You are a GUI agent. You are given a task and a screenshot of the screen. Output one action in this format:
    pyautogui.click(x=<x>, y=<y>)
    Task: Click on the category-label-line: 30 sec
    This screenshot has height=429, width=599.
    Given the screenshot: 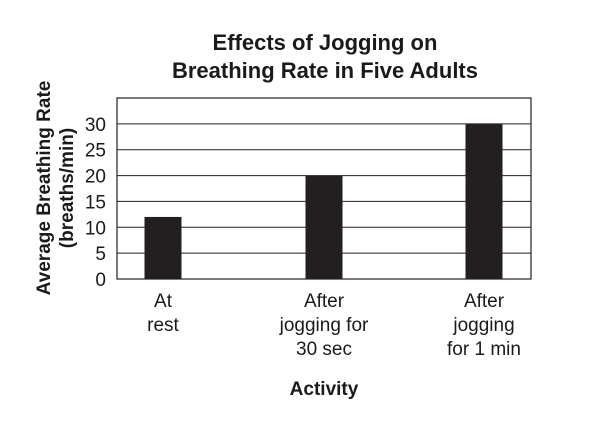 What is the action you would take?
    pyautogui.click(x=324, y=349)
    